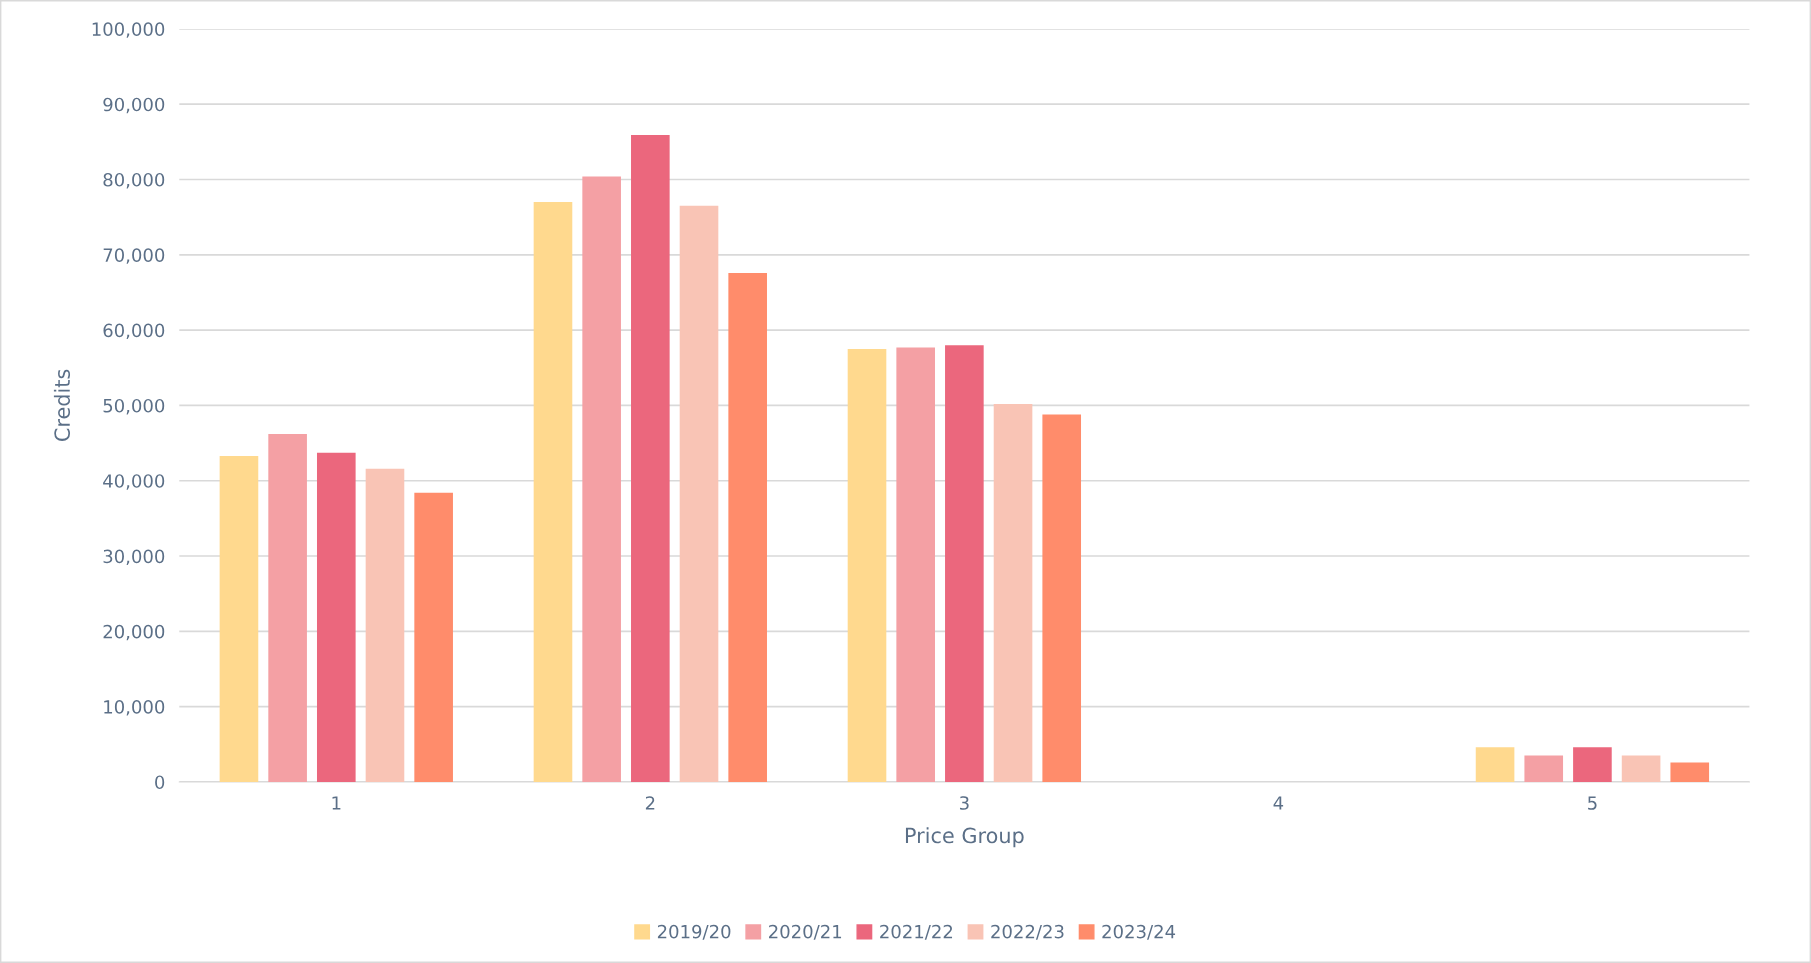  What do you see at coordinates (134, 256) in the screenshot?
I see `y-tick-label: 70,000` at bounding box center [134, 256].